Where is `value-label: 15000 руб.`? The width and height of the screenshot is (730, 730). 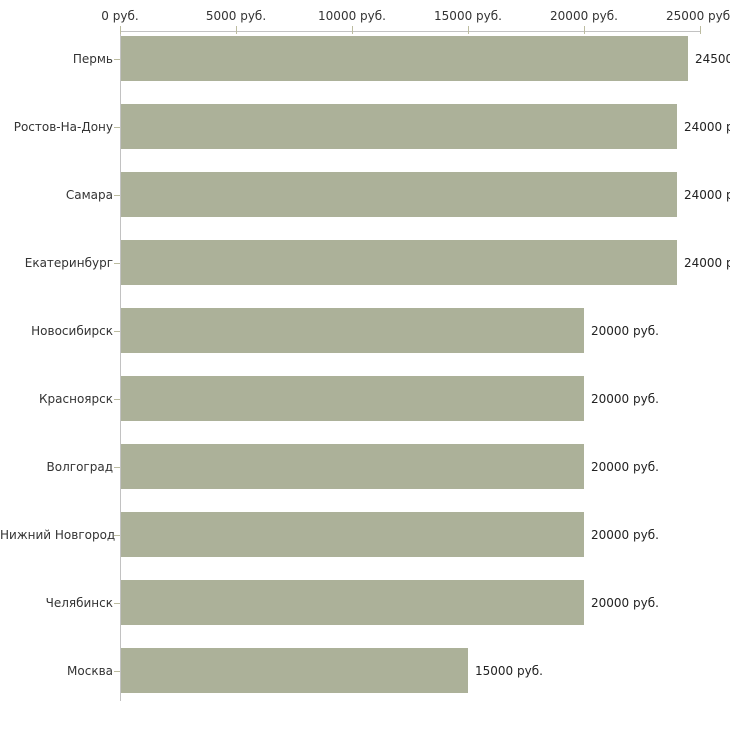
value-label: 15000 руб. is located at coordinates (509, 670).